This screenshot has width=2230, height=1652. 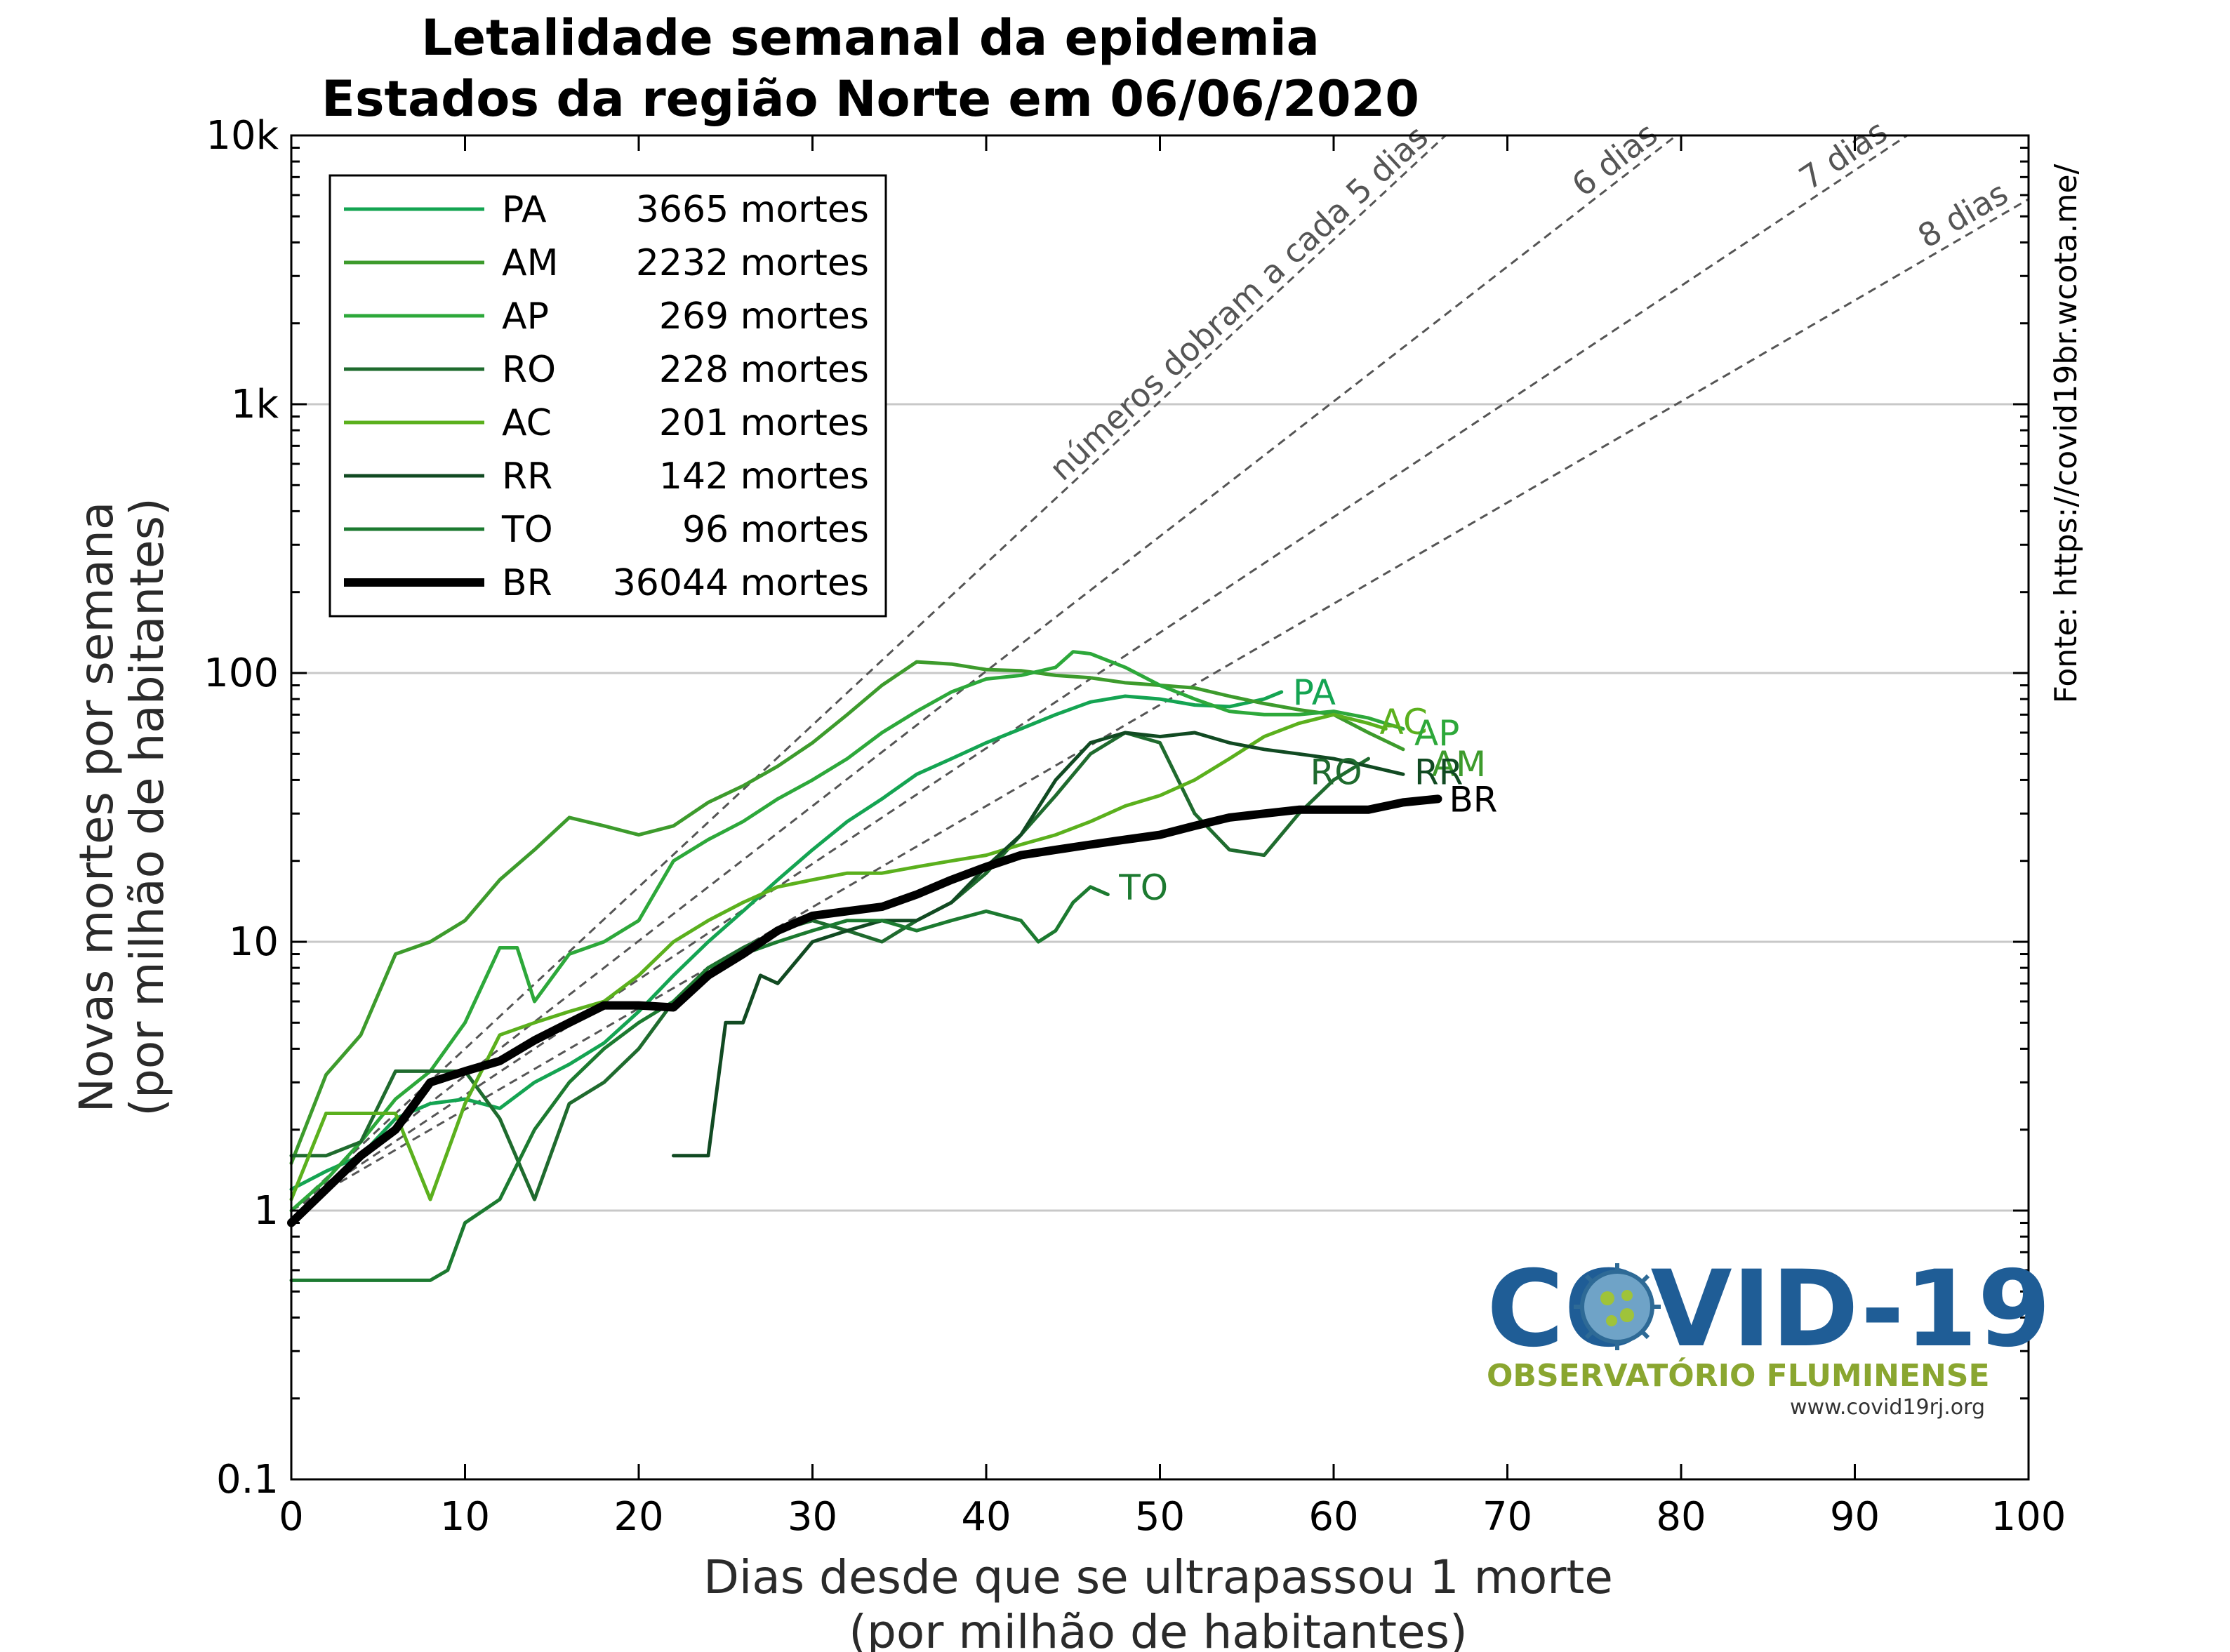 What do you see at coordinates (1507, 1517) in the screenshot?
I see `x-tick-label: 70` at bounding box center [1507, 1517].